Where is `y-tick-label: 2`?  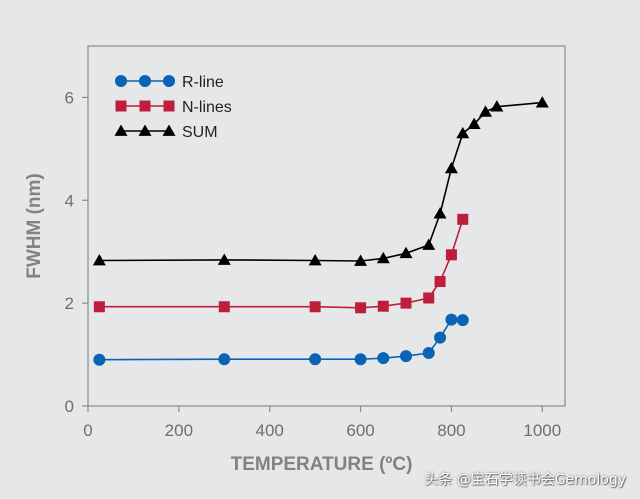 y-tick-label: 2 is located at coordinates (69, 303).